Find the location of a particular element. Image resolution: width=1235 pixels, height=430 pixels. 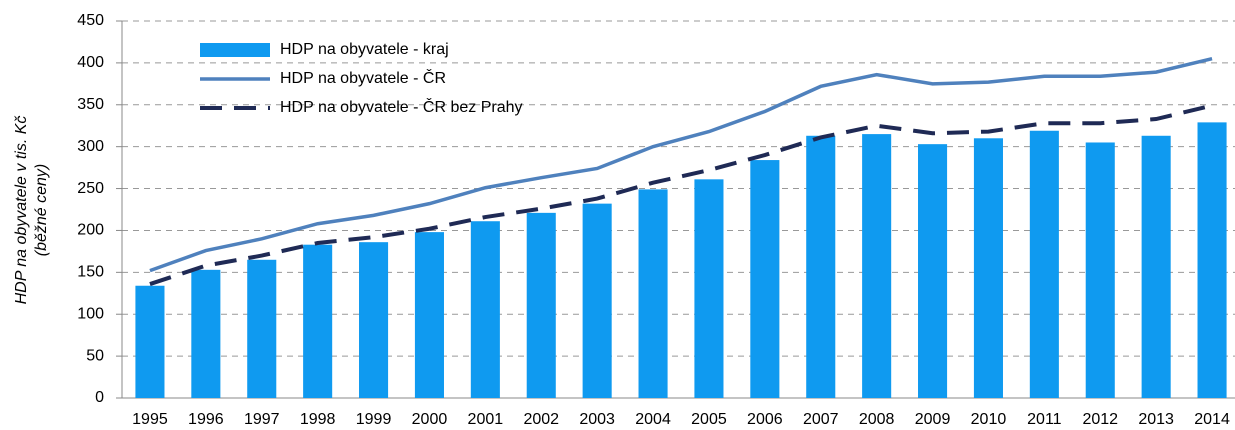

x-tick-label: 1997 is located at coordinates (262, 419).